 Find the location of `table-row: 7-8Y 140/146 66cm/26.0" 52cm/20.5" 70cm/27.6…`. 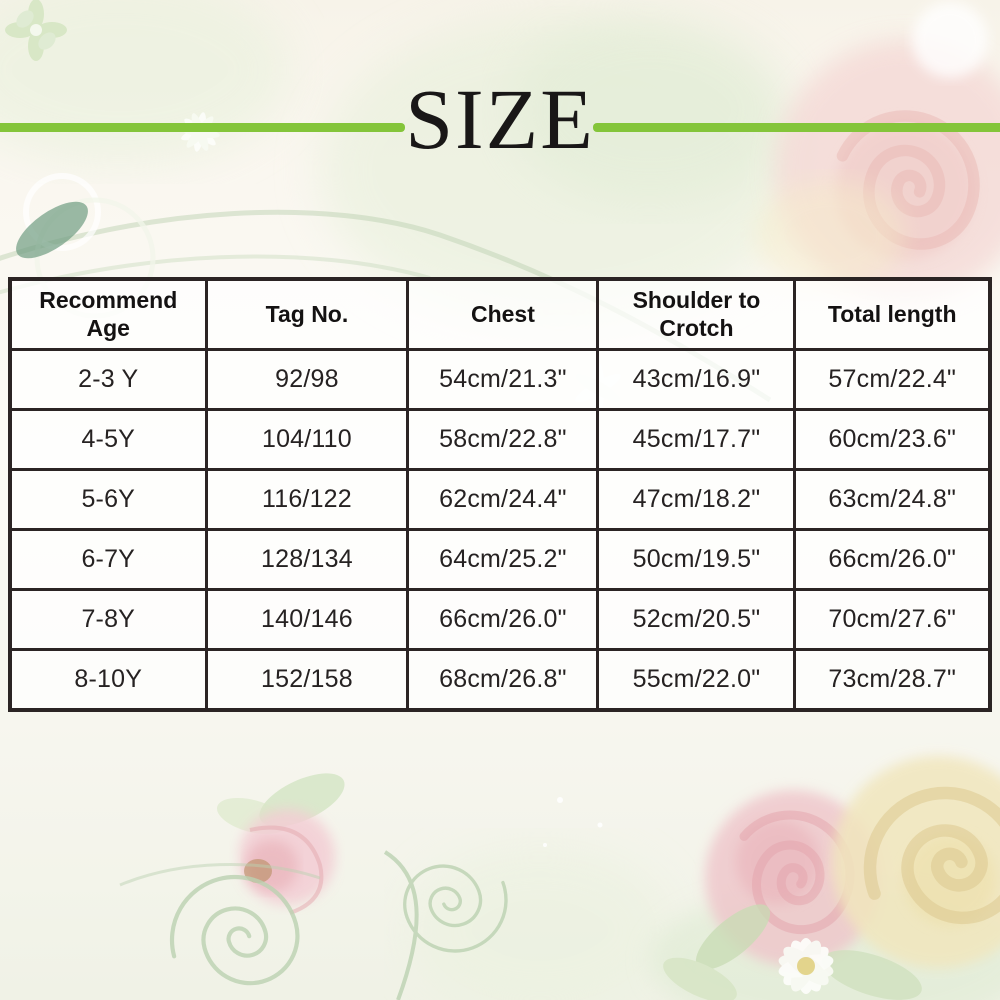

table-row: 7-8Y 140/146 66cm/26.0" 52cm/20.5" 70cm/27.6… is located at coordinates (500, 619).